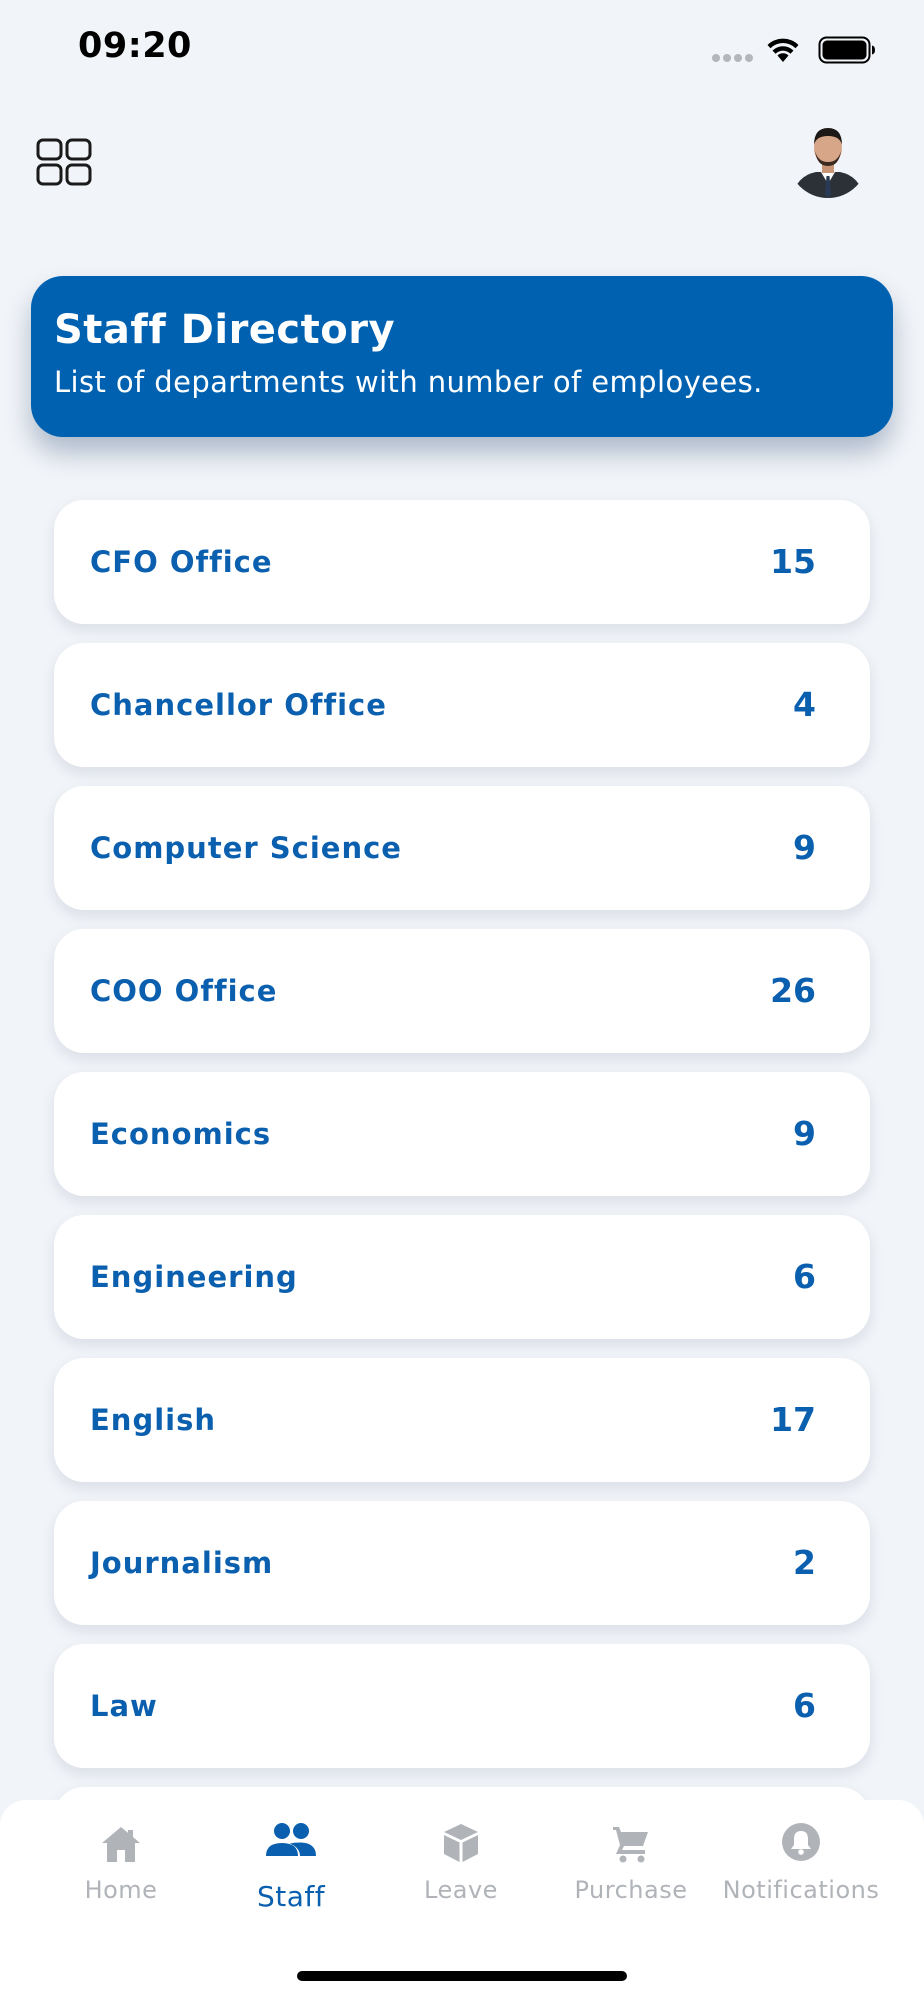  Describe the element at coordinates (733, 59) in the screenshot. I see `cellular-signal-icon` at that location.